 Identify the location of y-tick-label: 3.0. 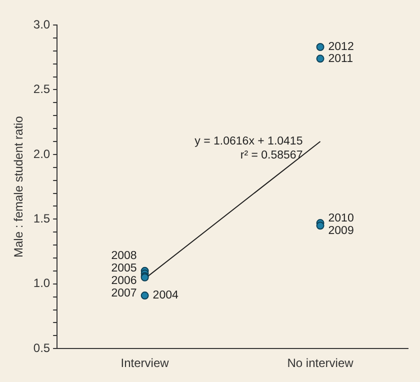
(41, 24).